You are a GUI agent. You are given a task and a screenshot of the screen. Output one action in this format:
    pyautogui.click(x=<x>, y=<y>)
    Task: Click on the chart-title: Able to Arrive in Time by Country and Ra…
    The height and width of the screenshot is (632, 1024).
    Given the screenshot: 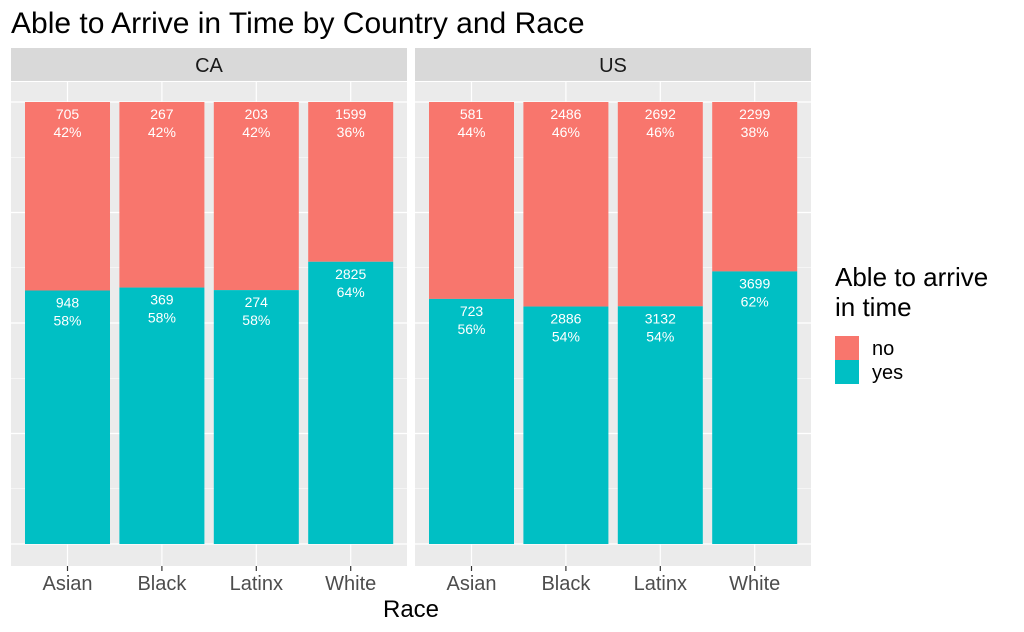 What is the action you would take?
    pyautogui.click(x=298, y=23)
    